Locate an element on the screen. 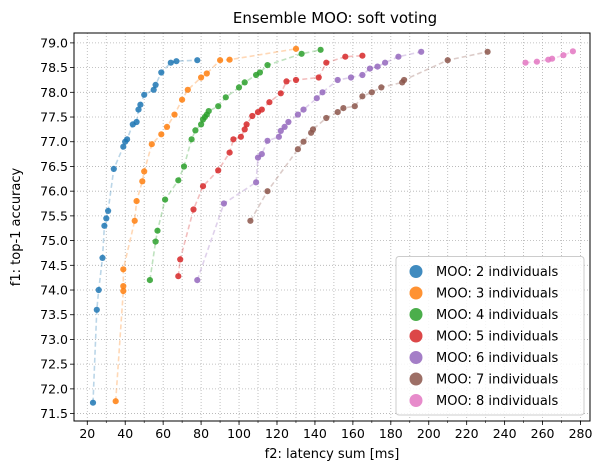 This screenshot has width=592, height=468. legend-label: MOO: 5 individuals is located at coordinates (497, 337).